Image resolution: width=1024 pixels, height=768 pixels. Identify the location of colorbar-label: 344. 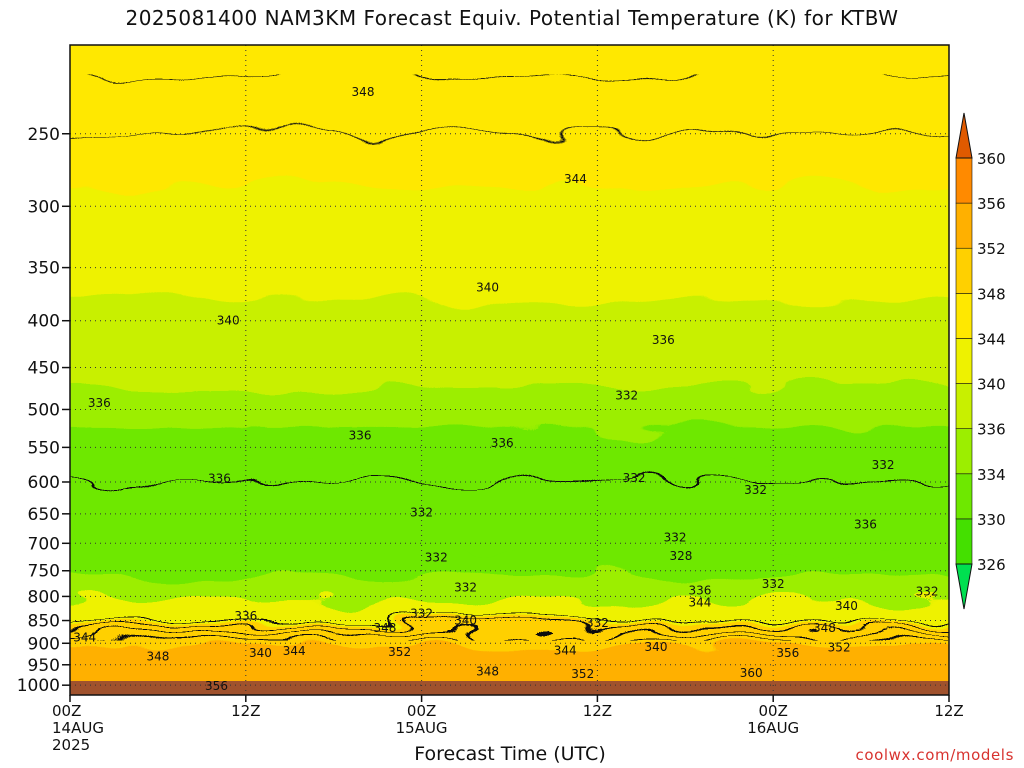
(991, 339).